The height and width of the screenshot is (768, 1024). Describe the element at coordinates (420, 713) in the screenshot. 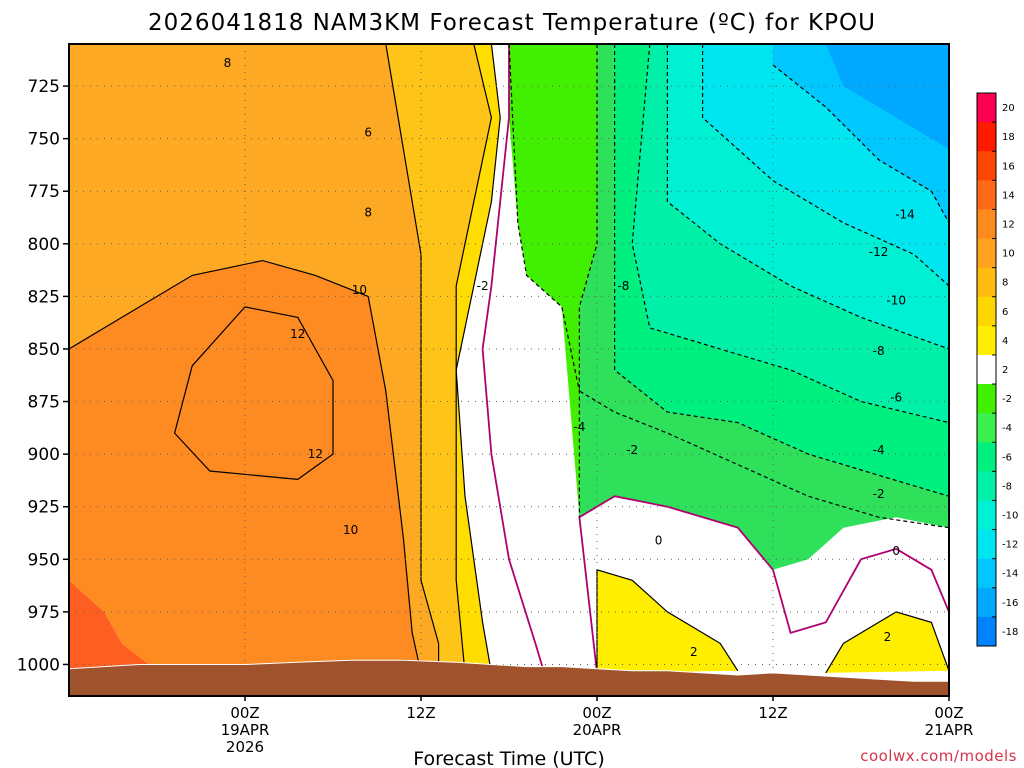

I see `x-tick-label: 12Z` at that location.